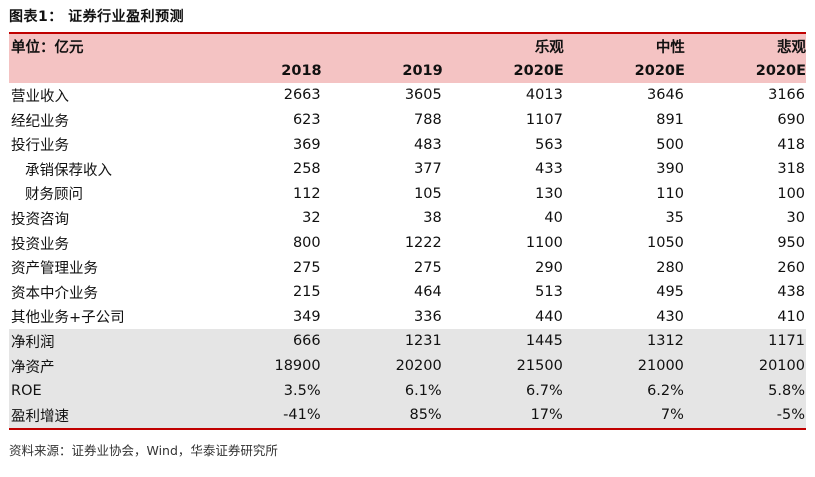  I want to click on cell: 390, so click(670, 169).